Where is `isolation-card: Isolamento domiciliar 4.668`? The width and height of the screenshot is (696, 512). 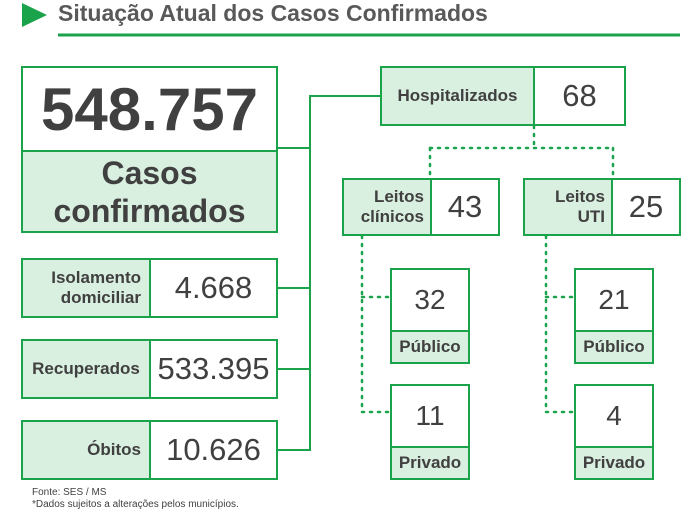 isolation-card: Isolamento domiciliar 4.668 is located at coordinates (149, 288).